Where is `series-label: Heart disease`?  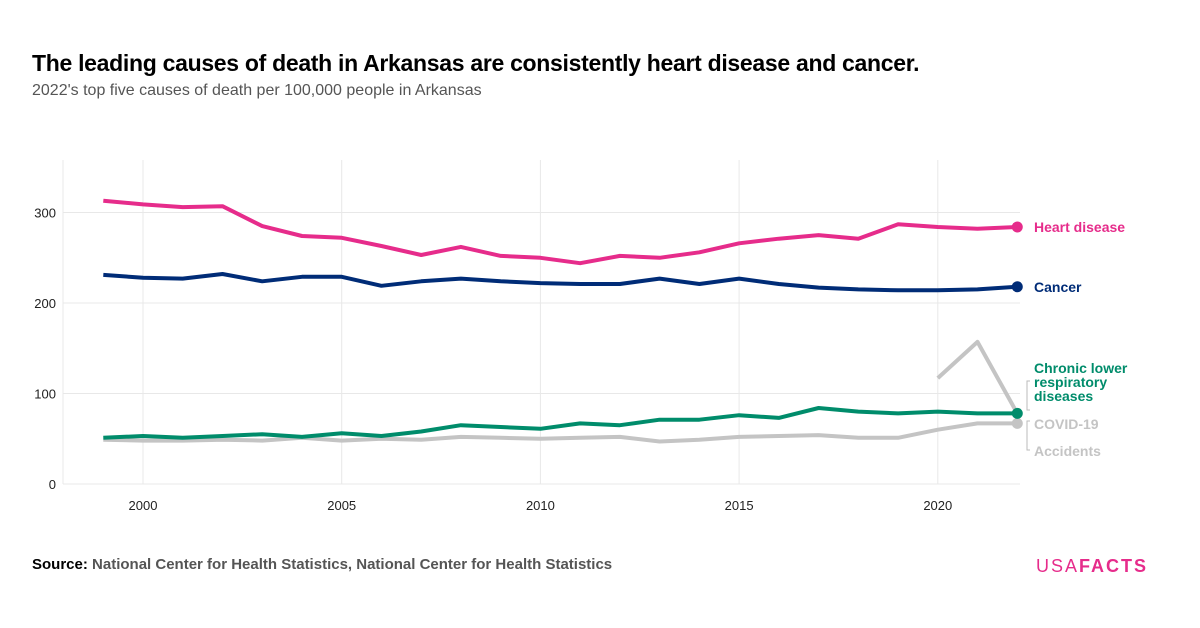 series-label: Heart disease is located at coordinates (1079, 227).